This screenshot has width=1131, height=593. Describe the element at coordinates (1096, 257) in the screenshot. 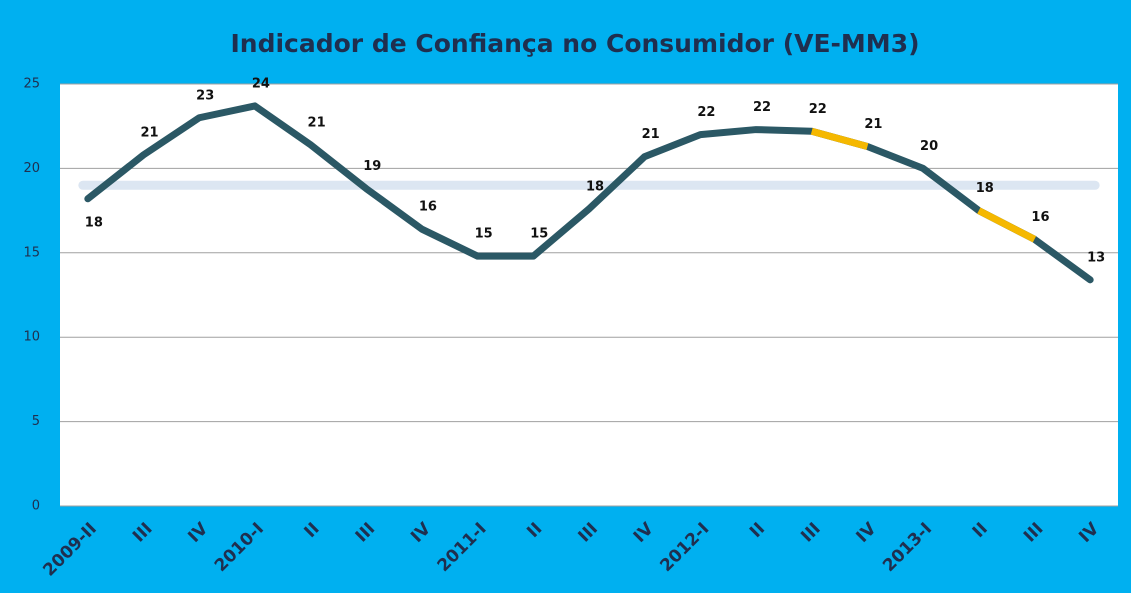

I see `data-label: 13` at that location.